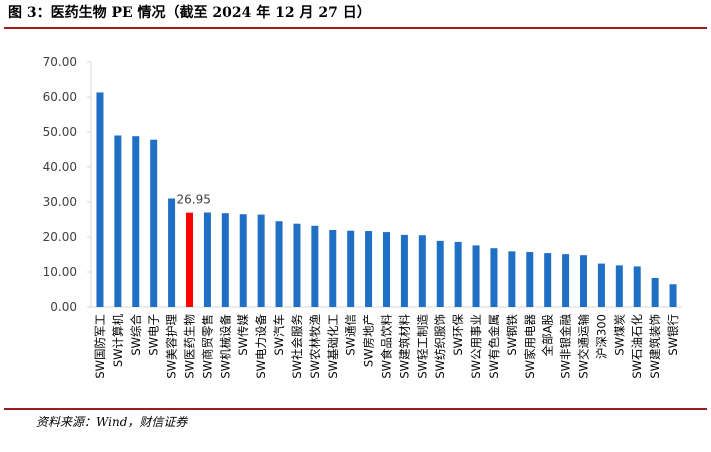  What do you see at coordinates (60, 97) in the screenshot?
I see `y-tick-label: 60.00` at bounding box center [60, 97].